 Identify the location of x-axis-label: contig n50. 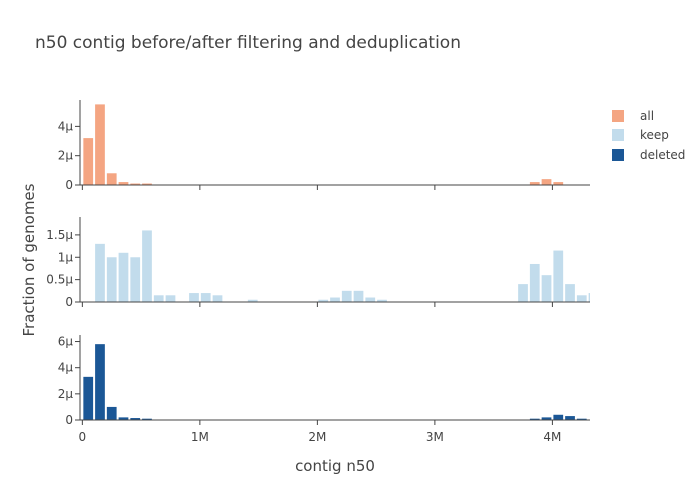
(335, 466).